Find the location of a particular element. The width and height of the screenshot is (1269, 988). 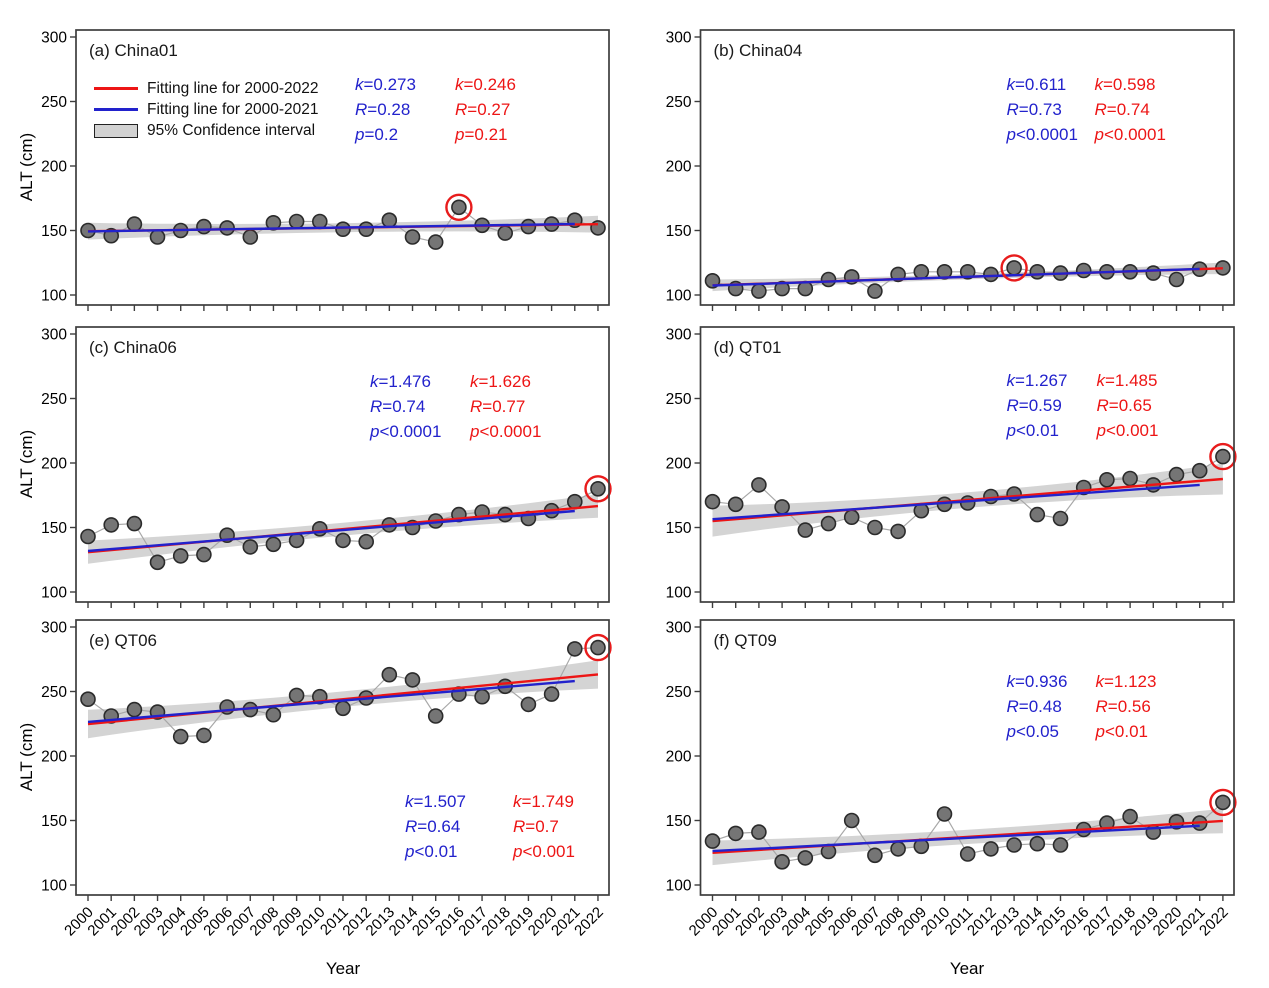

stat-line-k: k=1.476 is located at coordinates (400, 381).